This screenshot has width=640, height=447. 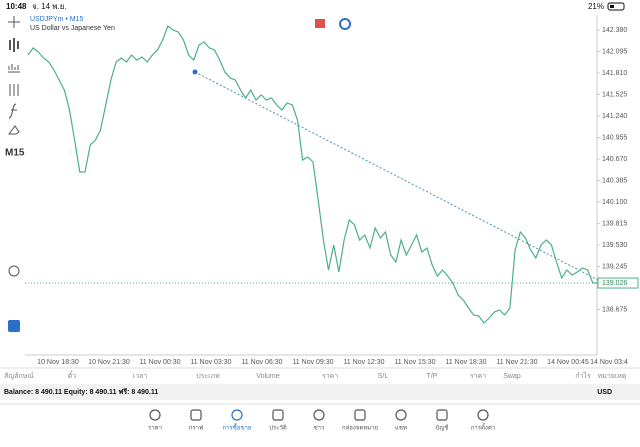 What do you see at coordinates (267, 376) in the screenshot?
I see `column-header: Volume` at bounding box center [267, 376].